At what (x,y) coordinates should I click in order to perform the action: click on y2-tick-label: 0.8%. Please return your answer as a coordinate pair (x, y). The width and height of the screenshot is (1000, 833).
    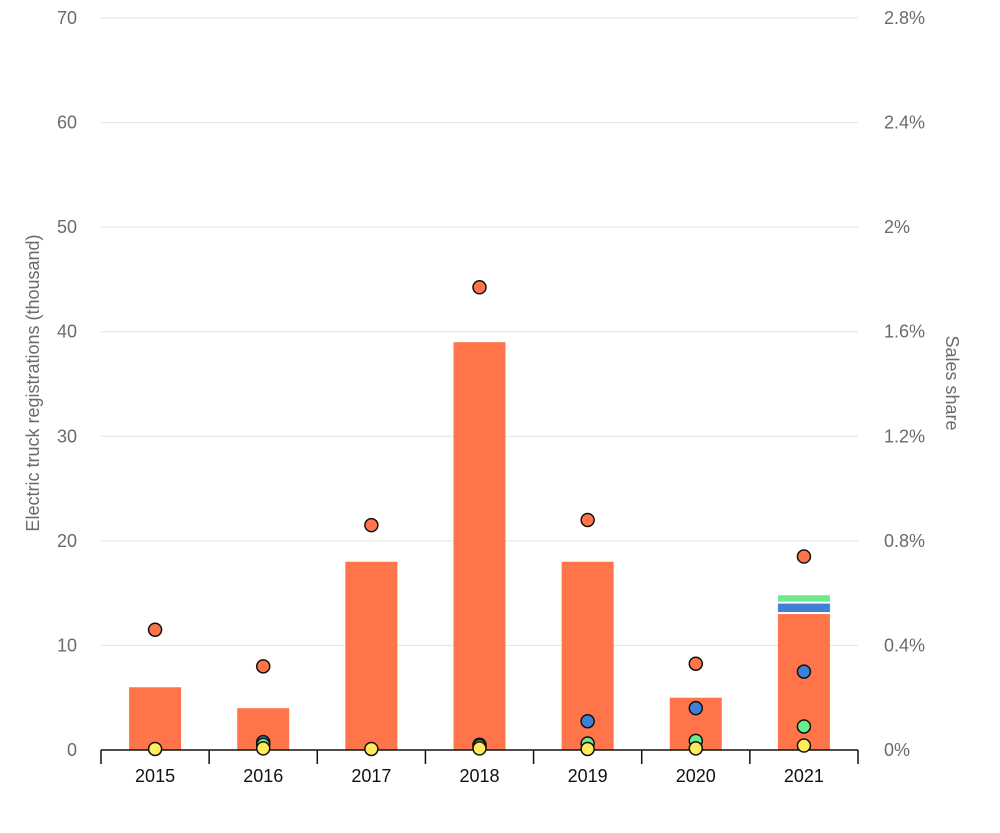
    Looking at the image, I should click on (904, 541).